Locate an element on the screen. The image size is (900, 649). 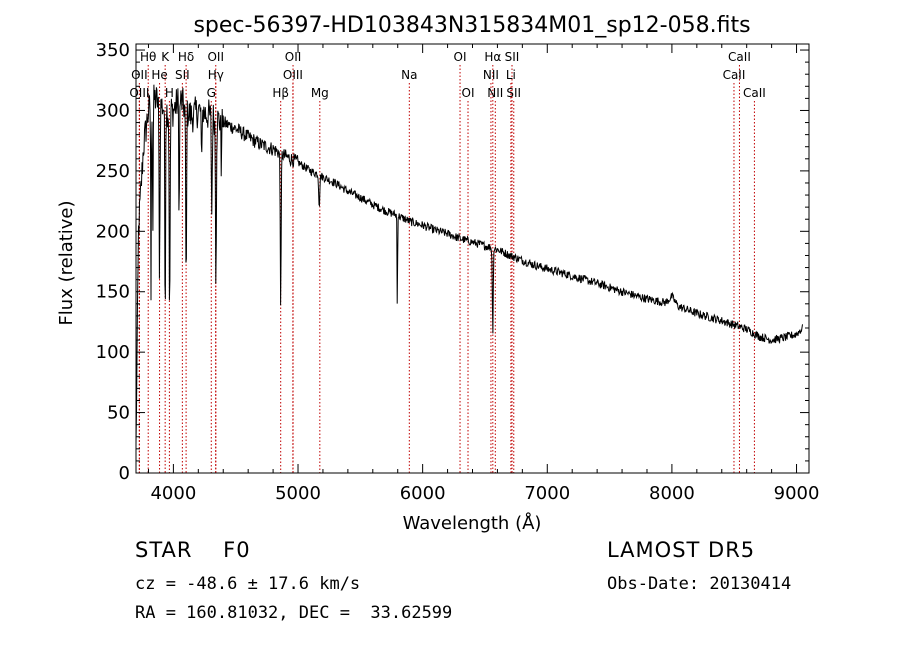
y-tick-label: 300 is located at coordinates (113, 110).